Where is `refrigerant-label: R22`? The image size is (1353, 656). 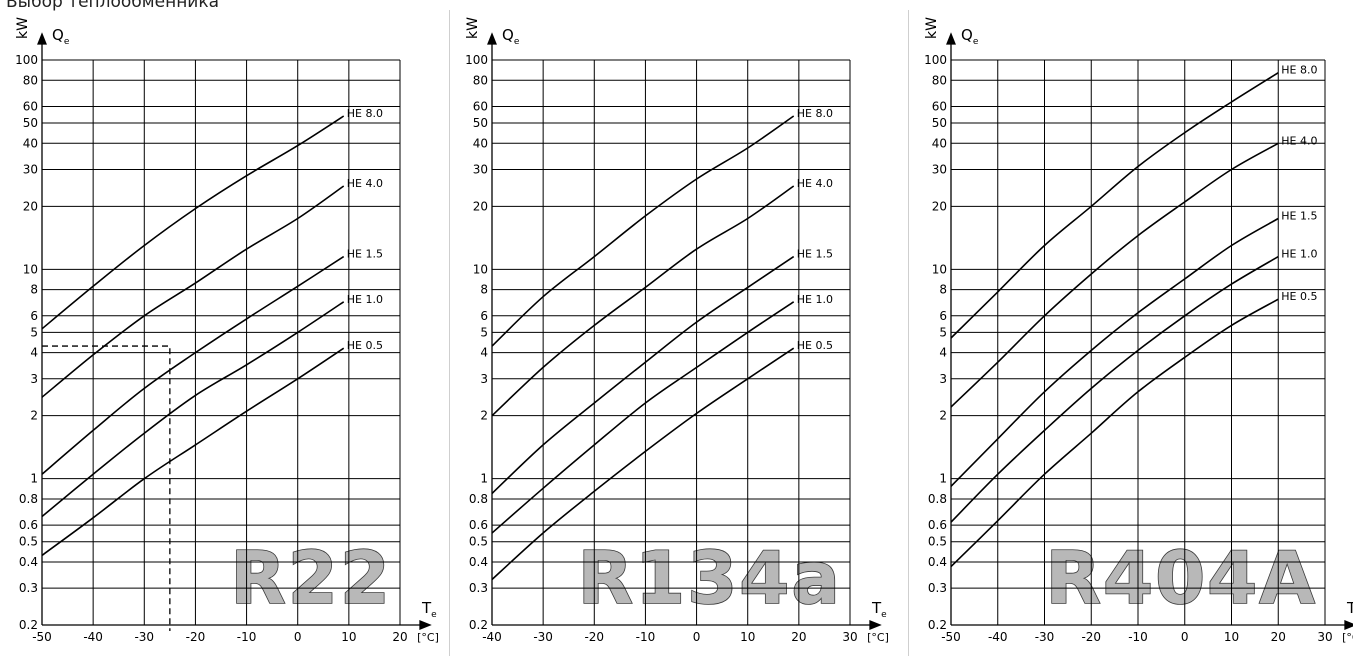
refrigerant-label: R22 is located at coordinates (311, 578).